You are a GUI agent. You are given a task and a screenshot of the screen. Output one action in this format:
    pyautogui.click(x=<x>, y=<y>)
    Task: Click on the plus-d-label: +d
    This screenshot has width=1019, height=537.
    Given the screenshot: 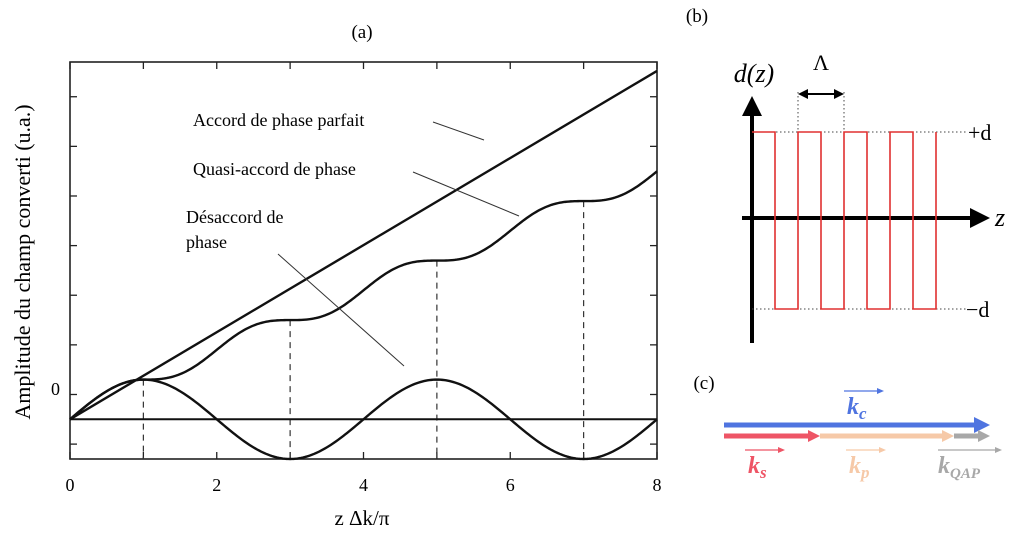 What is the action you would take?
    pyautogui.click(x=979, y=132)
    